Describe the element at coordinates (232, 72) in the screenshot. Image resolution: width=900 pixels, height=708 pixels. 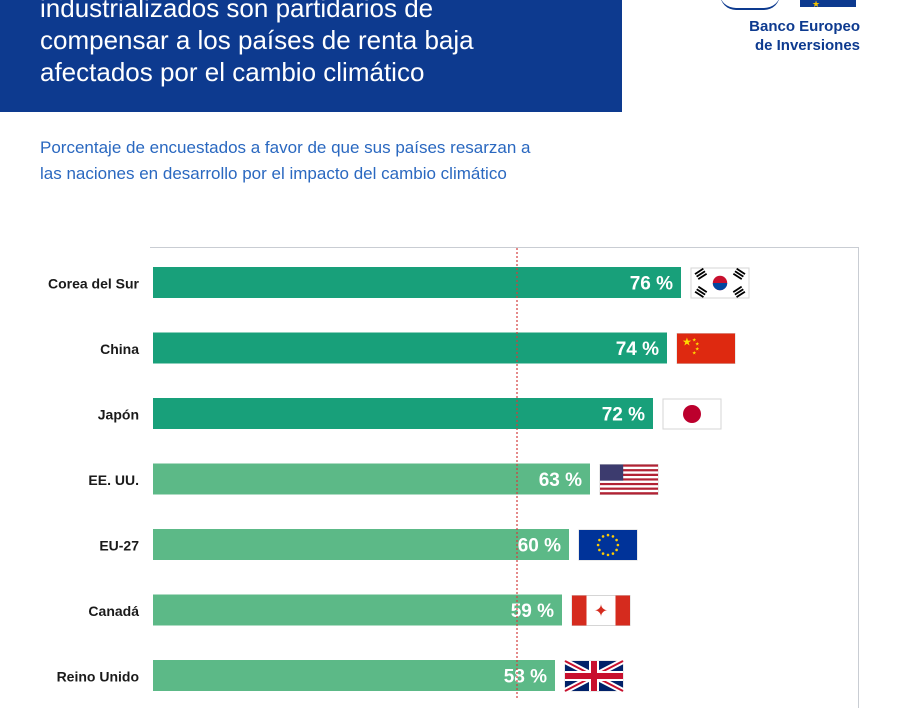
I see `title-line-3: afectados por el cambio climático` at that location.